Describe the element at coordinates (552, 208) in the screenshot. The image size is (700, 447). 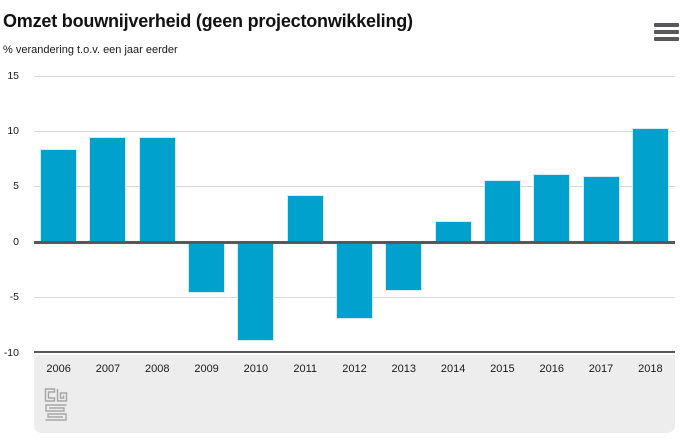
I see `bar-2016` at that location.